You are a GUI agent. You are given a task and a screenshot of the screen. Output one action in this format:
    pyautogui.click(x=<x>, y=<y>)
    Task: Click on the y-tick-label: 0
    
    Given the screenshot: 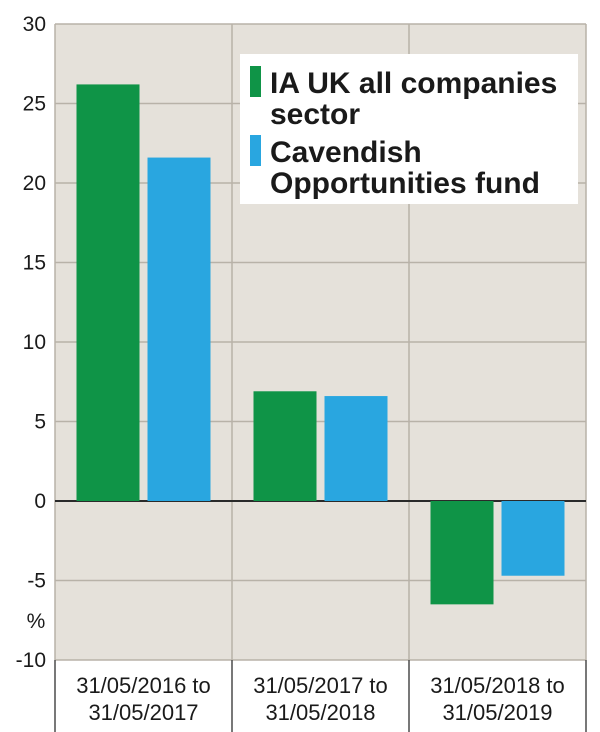 What is the action you would take?
    pyautogui.click(x=40, y=501)
    